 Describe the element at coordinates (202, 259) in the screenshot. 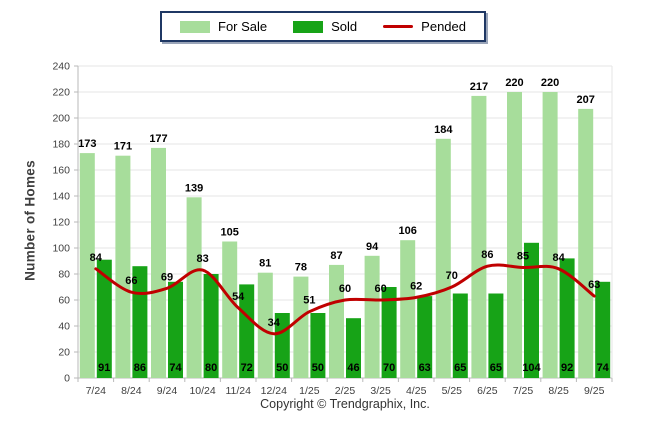

I see `svg-text: 83` at that location.